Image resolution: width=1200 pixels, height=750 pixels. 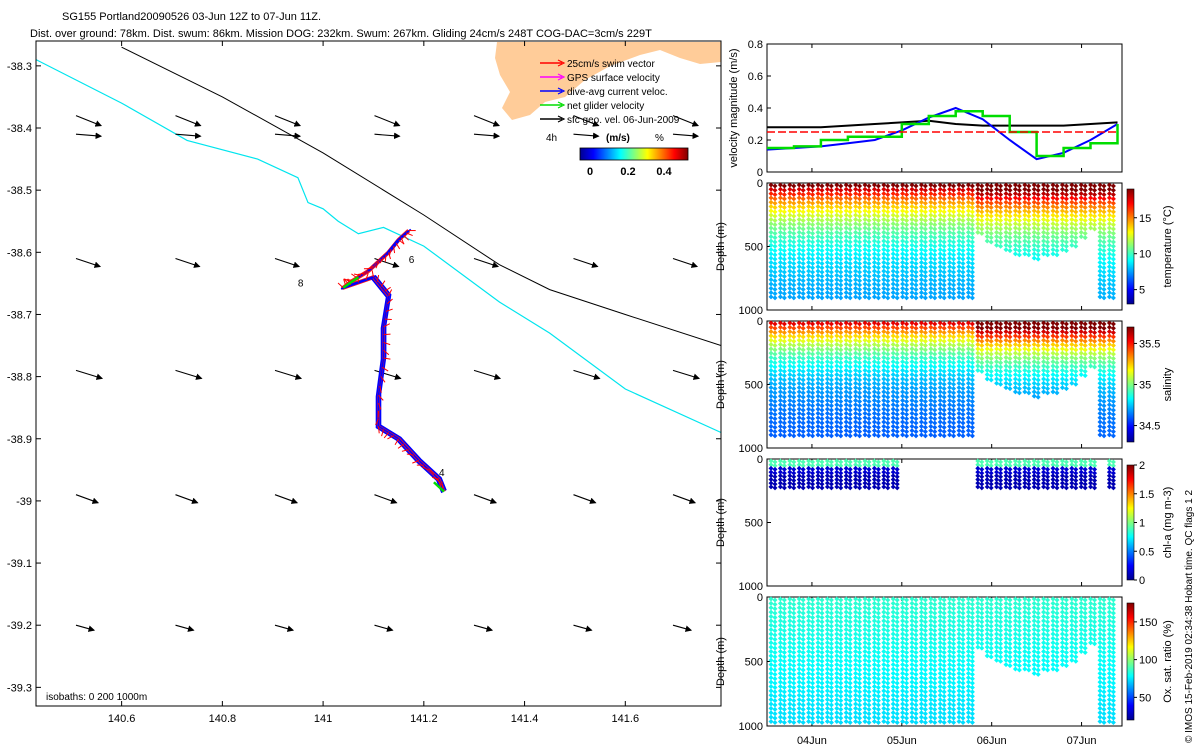 What do you see at coordinates (721, 384) in the screenshot?
I see `salinity-y-label: Depth (m)` at bounding box center [721, 384].